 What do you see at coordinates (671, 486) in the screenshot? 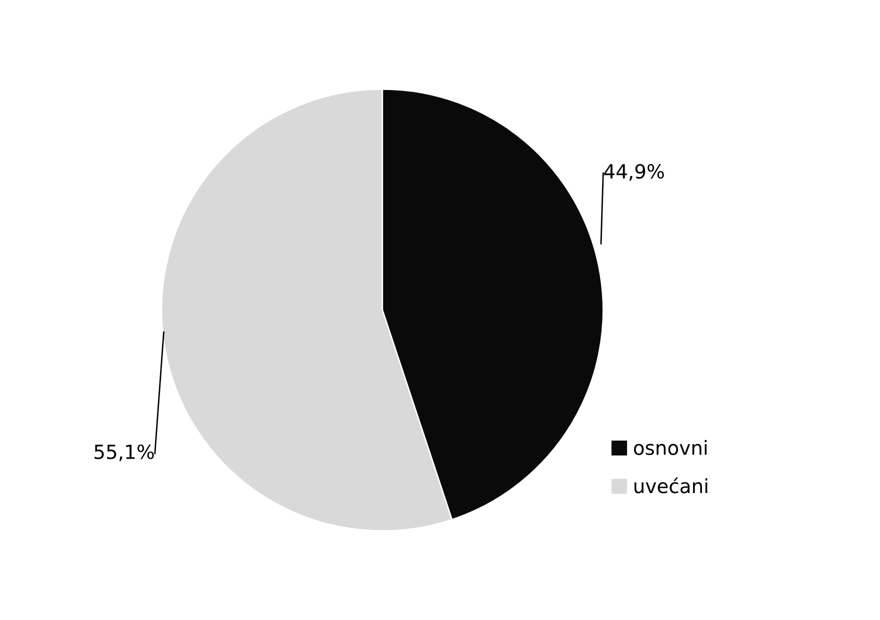
I see `legend-label: uvećani` at bounding box center [671, 486].